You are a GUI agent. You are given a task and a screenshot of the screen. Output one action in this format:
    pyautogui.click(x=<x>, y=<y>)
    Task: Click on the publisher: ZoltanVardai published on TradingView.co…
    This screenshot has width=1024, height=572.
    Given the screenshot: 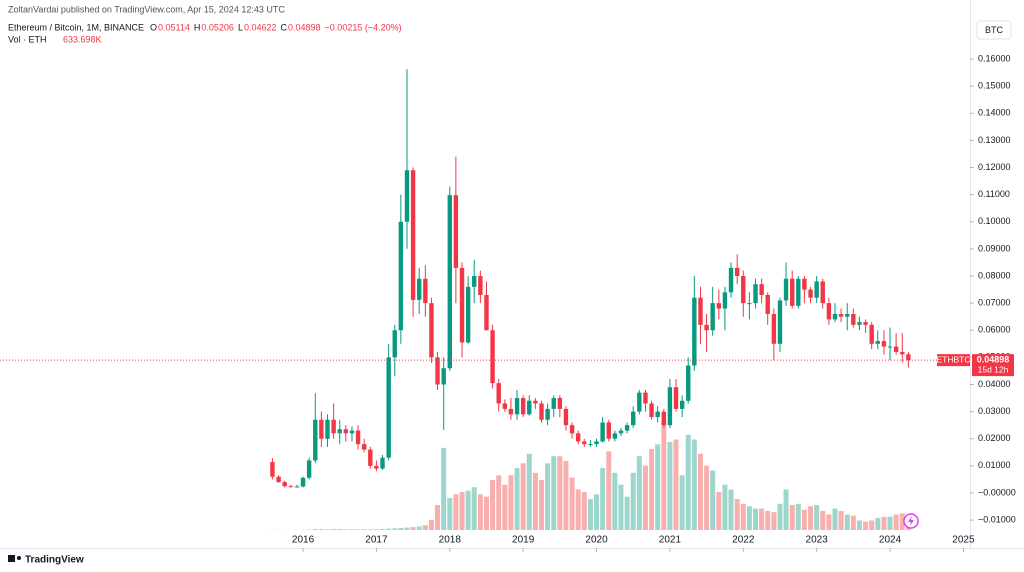 What is the action you would take?
    pyautogui.click(x=146, y=9)
    